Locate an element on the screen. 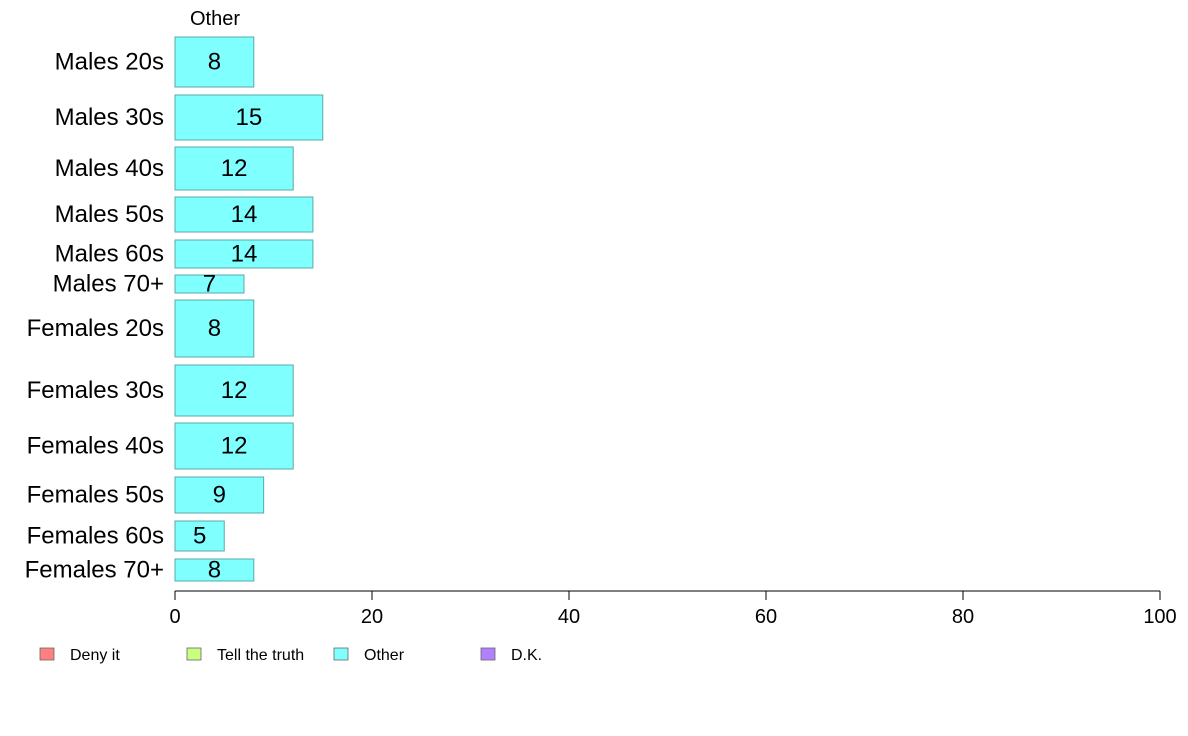 This screenshot has width=1188, height=736. legend-label: Tell the truth is located at coordinates (260, 655).